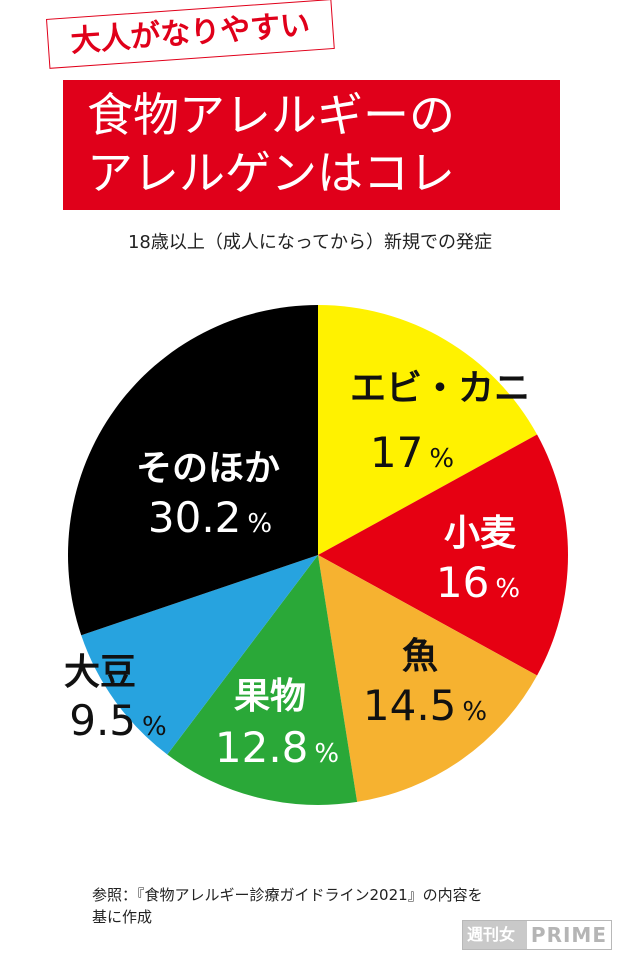  I want to click on slice-name-label-0: エビ・カニ, so click(440, 388).